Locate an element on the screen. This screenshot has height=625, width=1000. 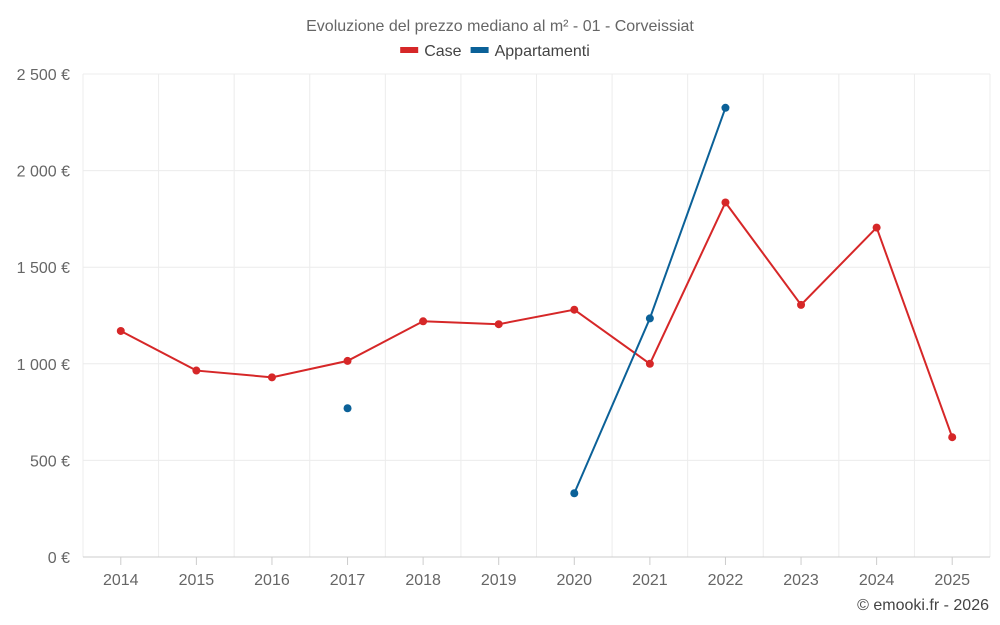
x-tick-label: 2015 is located at coordinates (197, 580).